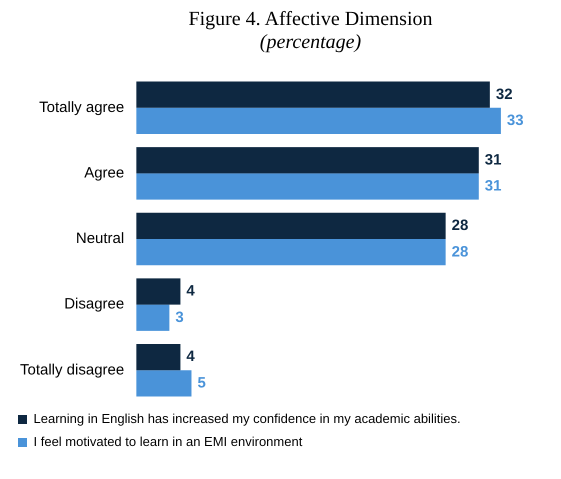 The width and height of the screenshot is (561, 479). Describe the element at coordinates (310, 19) in the screenshot. I see `chart-title: Figure 4. Affective Dimension` at that location.